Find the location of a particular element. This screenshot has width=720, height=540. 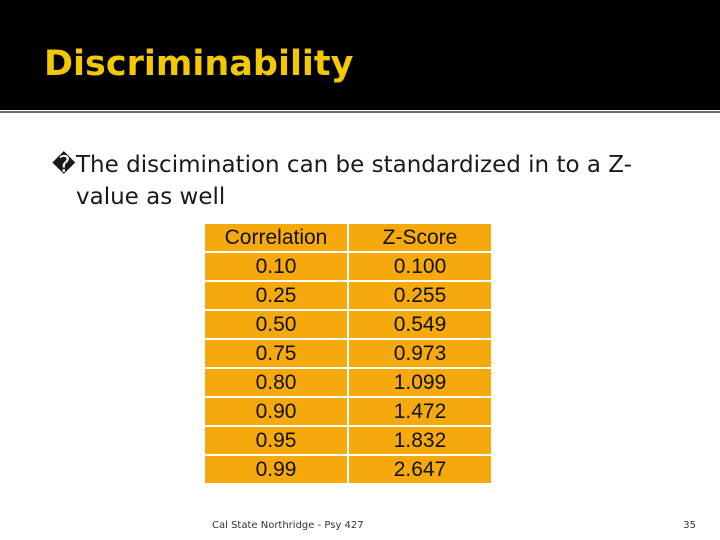

table-row: 0.10 0.100 is located at coordinates (348, 266).